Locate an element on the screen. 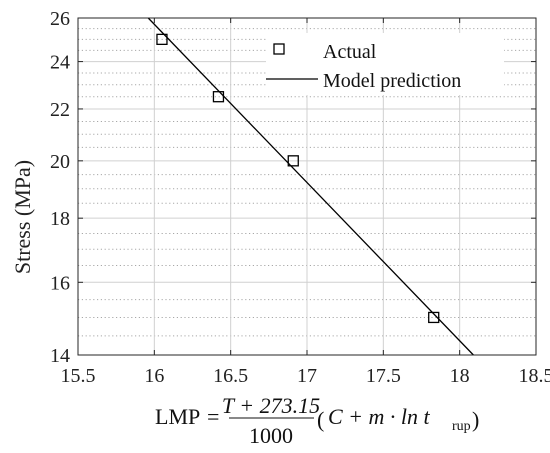  x-tick-label: 18 is located at coordinates (460, 376).